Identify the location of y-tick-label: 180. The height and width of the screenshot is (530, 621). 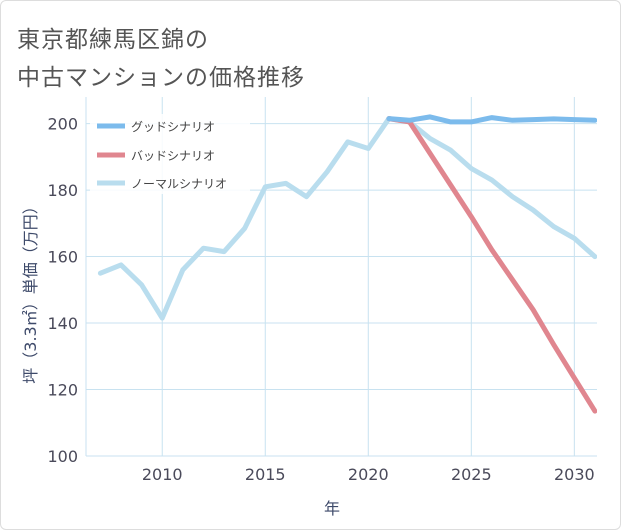
(62, 190).